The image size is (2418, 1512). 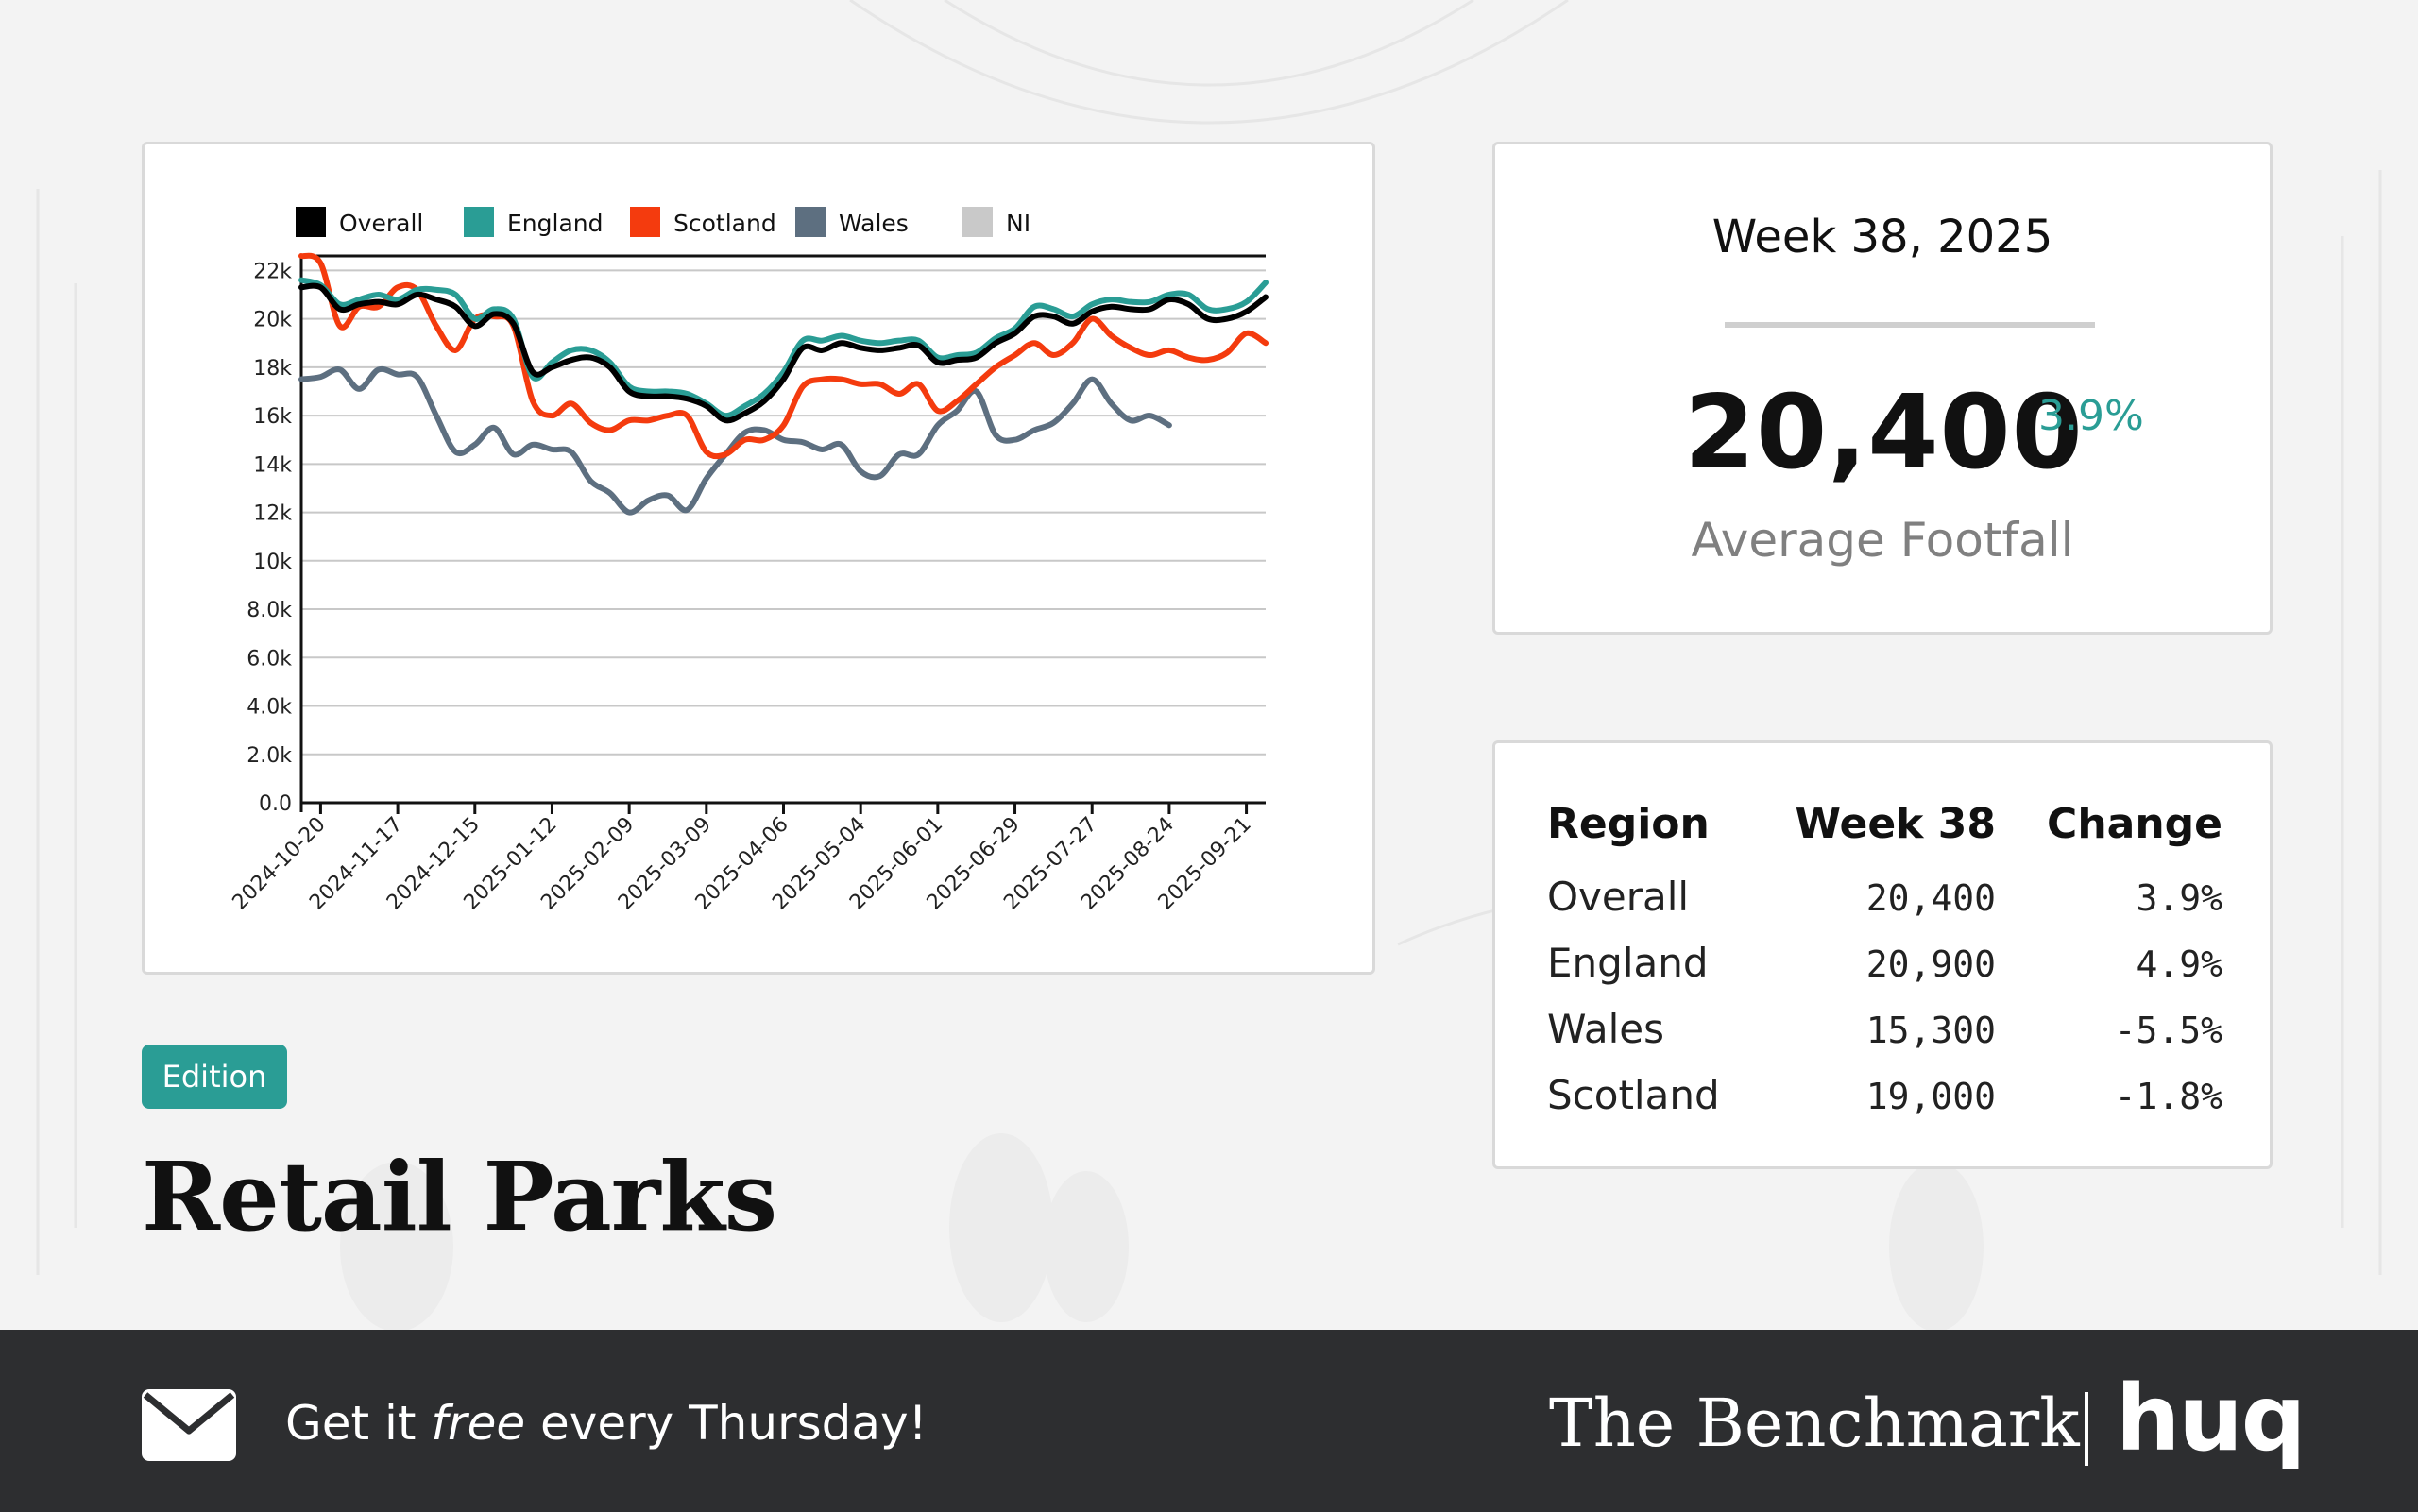 What do you see at coordinates (358, 1423) in the screenshot?
I see `tagline-text-start: Get it` at bounding box center [358, 1423].